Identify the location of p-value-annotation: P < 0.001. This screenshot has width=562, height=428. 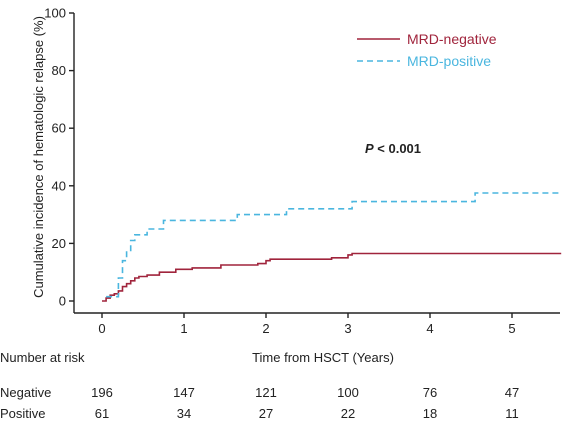
(393, 148).